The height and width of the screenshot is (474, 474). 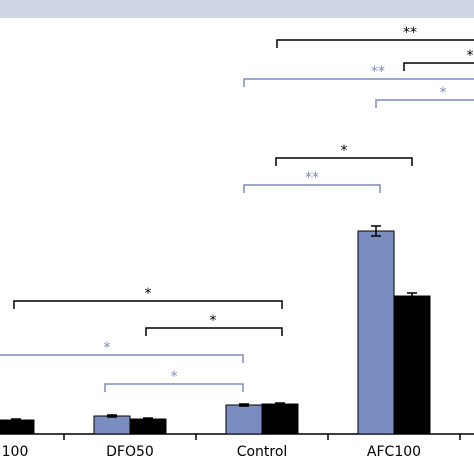 What do you see at coordinates (15, 452) in the screenshot?
I see `x-tick-label: 100` at bounding box center [15, 452].